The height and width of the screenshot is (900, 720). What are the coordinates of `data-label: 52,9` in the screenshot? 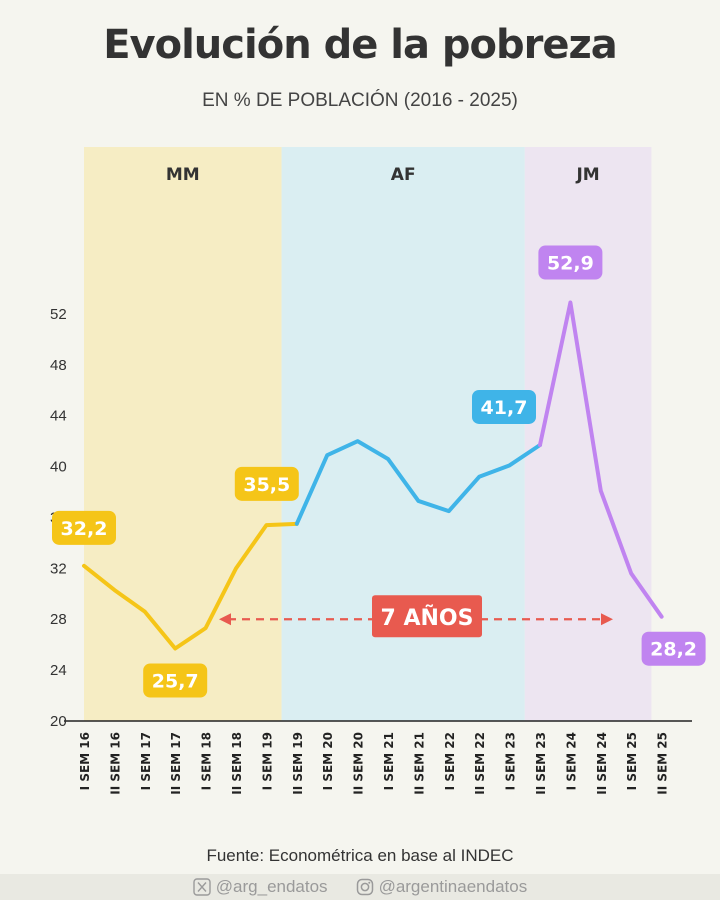 It's located at (570, 264).